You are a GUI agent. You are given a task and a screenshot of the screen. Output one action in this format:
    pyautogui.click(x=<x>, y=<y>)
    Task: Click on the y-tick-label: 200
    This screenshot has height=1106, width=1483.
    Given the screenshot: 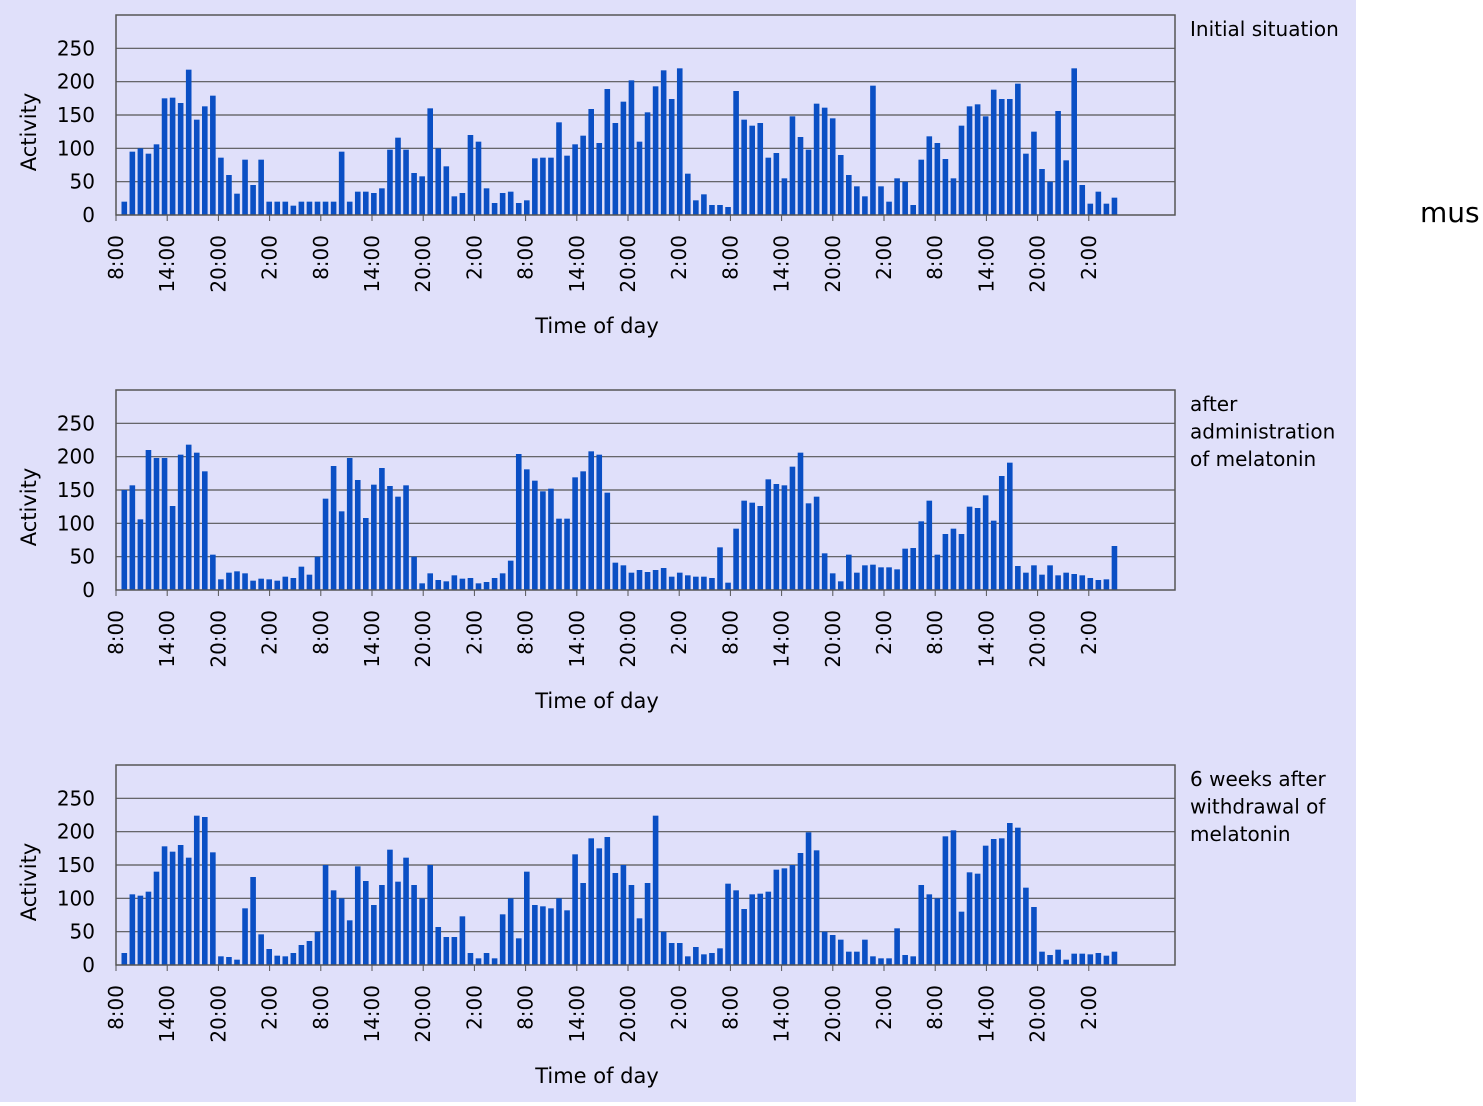 What is the action you would take?
    pyautogui.click(x=76, y=457)
    